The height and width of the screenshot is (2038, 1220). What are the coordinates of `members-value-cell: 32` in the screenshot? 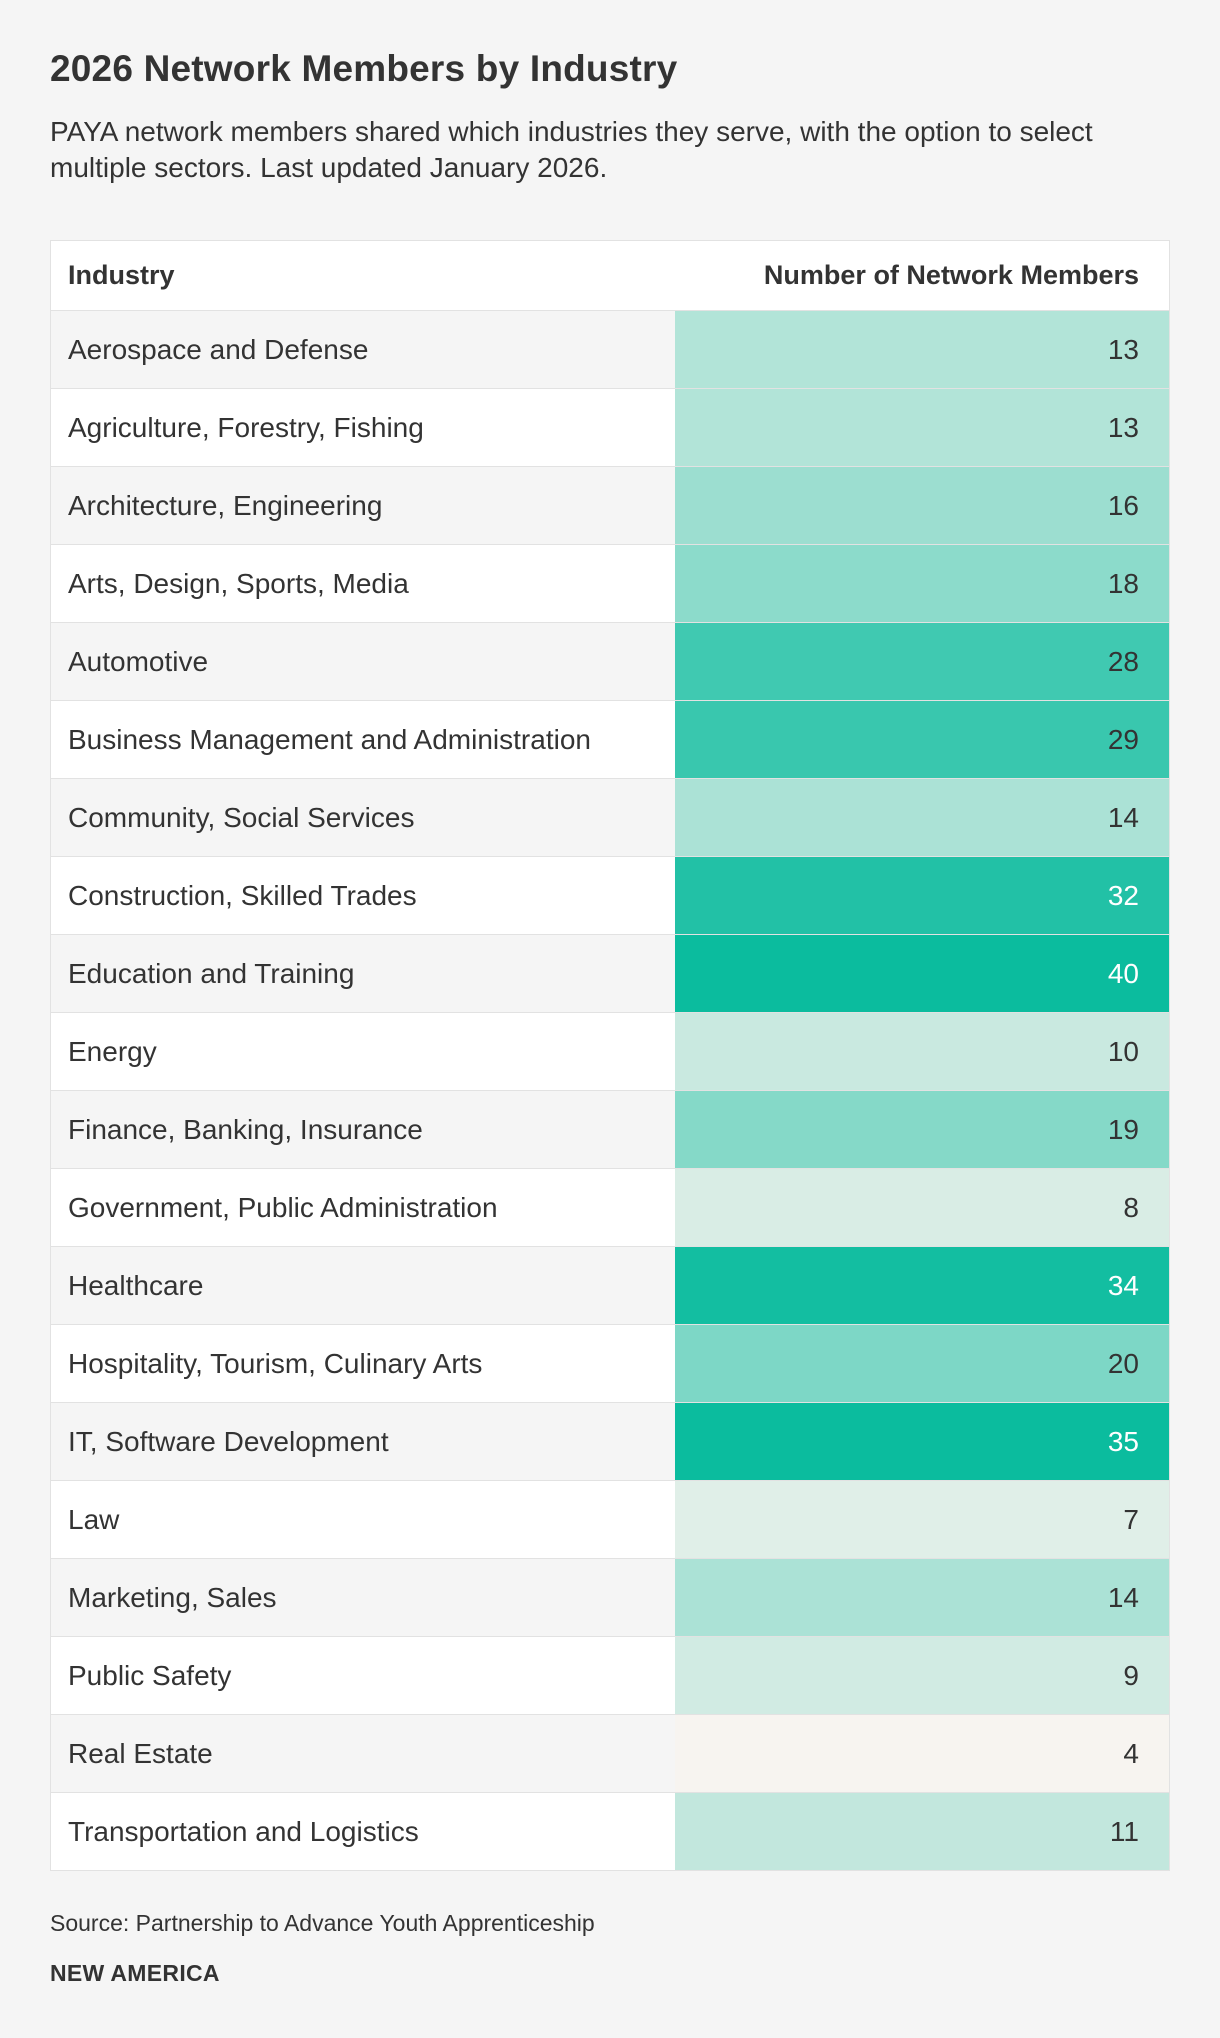 It's located at (922, 895).